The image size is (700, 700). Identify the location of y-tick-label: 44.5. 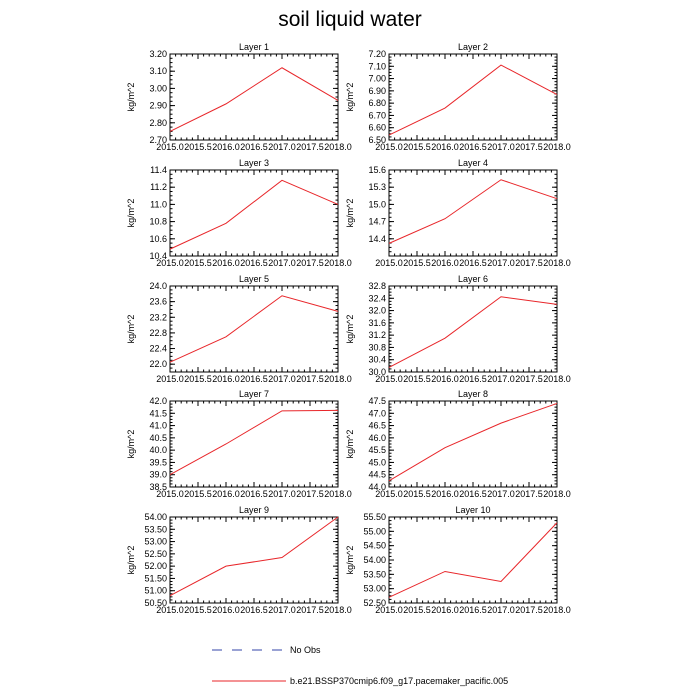
(377, 475).